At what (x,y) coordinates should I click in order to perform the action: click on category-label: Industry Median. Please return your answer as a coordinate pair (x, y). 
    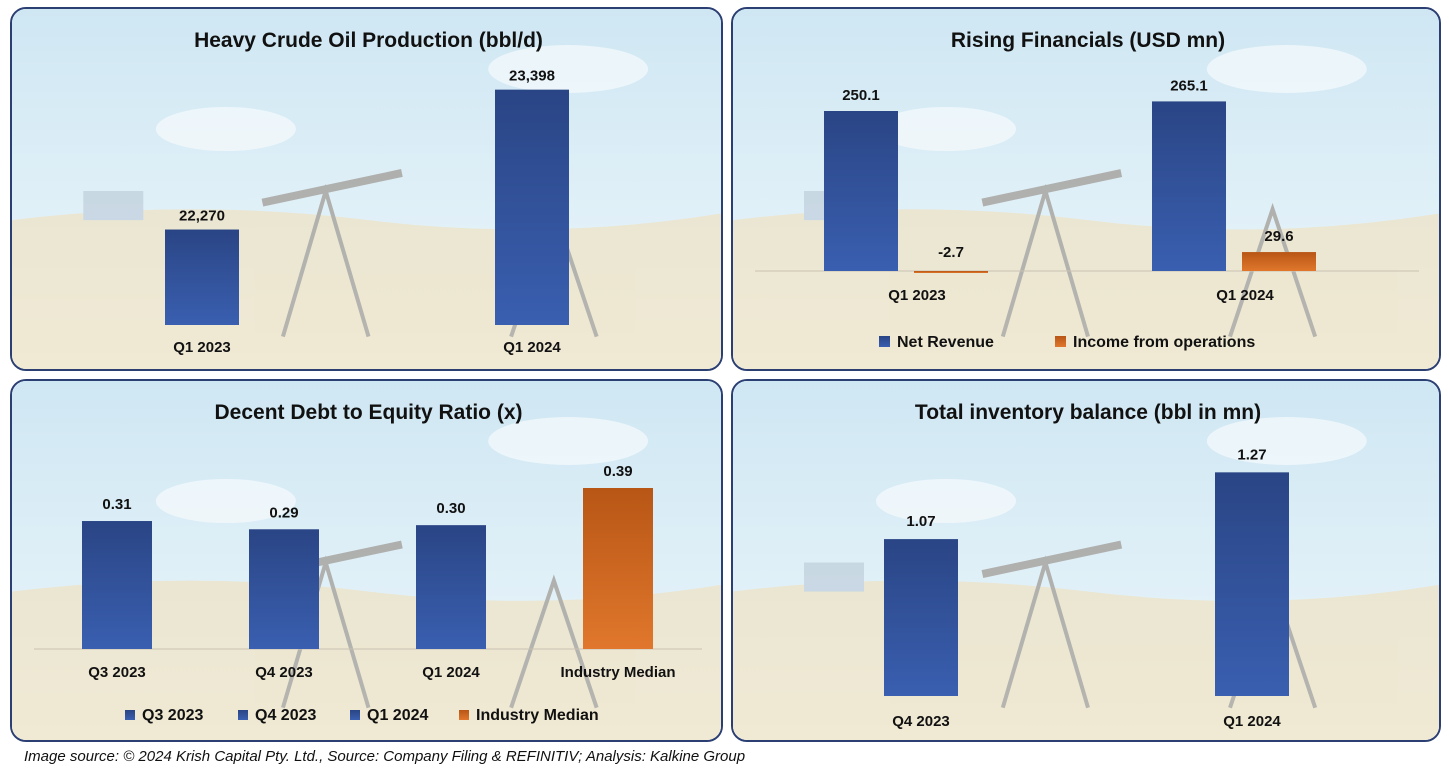
    Looking at the image, I should click on (617, 672).